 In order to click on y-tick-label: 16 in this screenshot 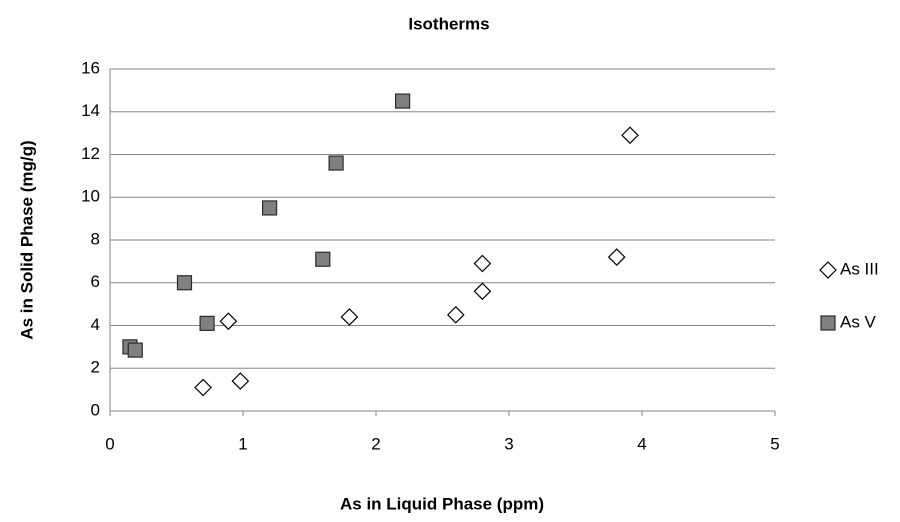, I will do `click(90, 67)`.